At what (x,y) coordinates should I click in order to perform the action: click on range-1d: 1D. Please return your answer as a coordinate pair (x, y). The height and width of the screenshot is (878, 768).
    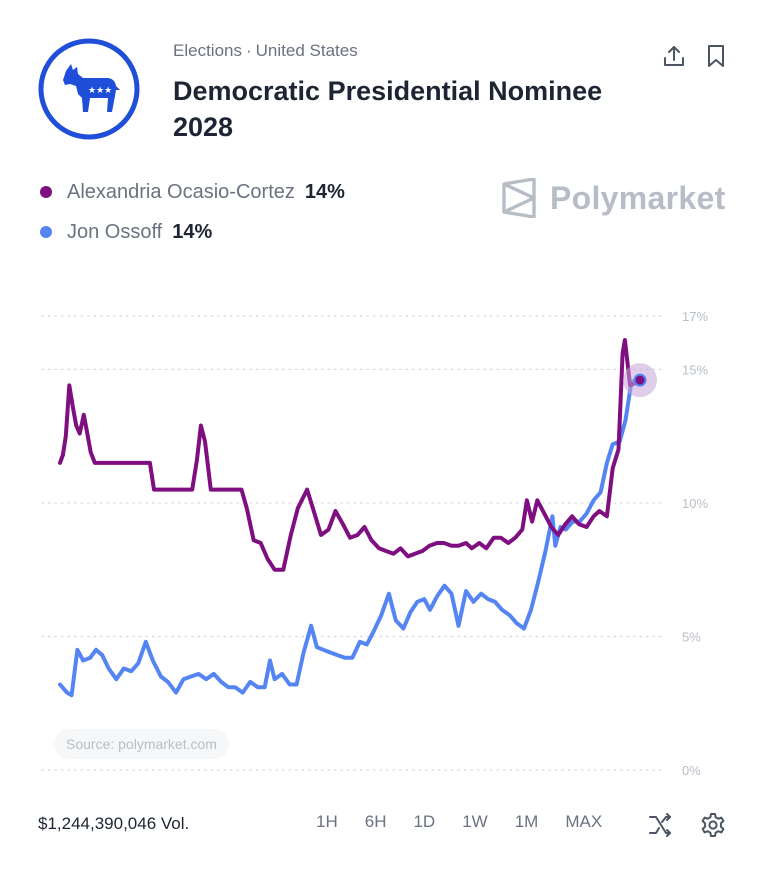
    Looking at the image, I should click on (424, 821).